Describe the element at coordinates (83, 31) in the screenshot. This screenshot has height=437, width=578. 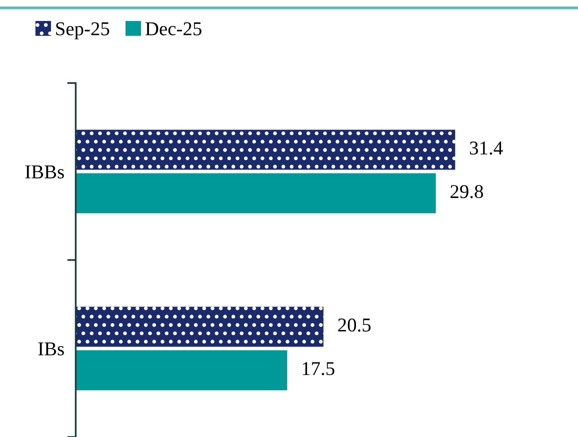
I see `legend-label: Sep-25` at that location.